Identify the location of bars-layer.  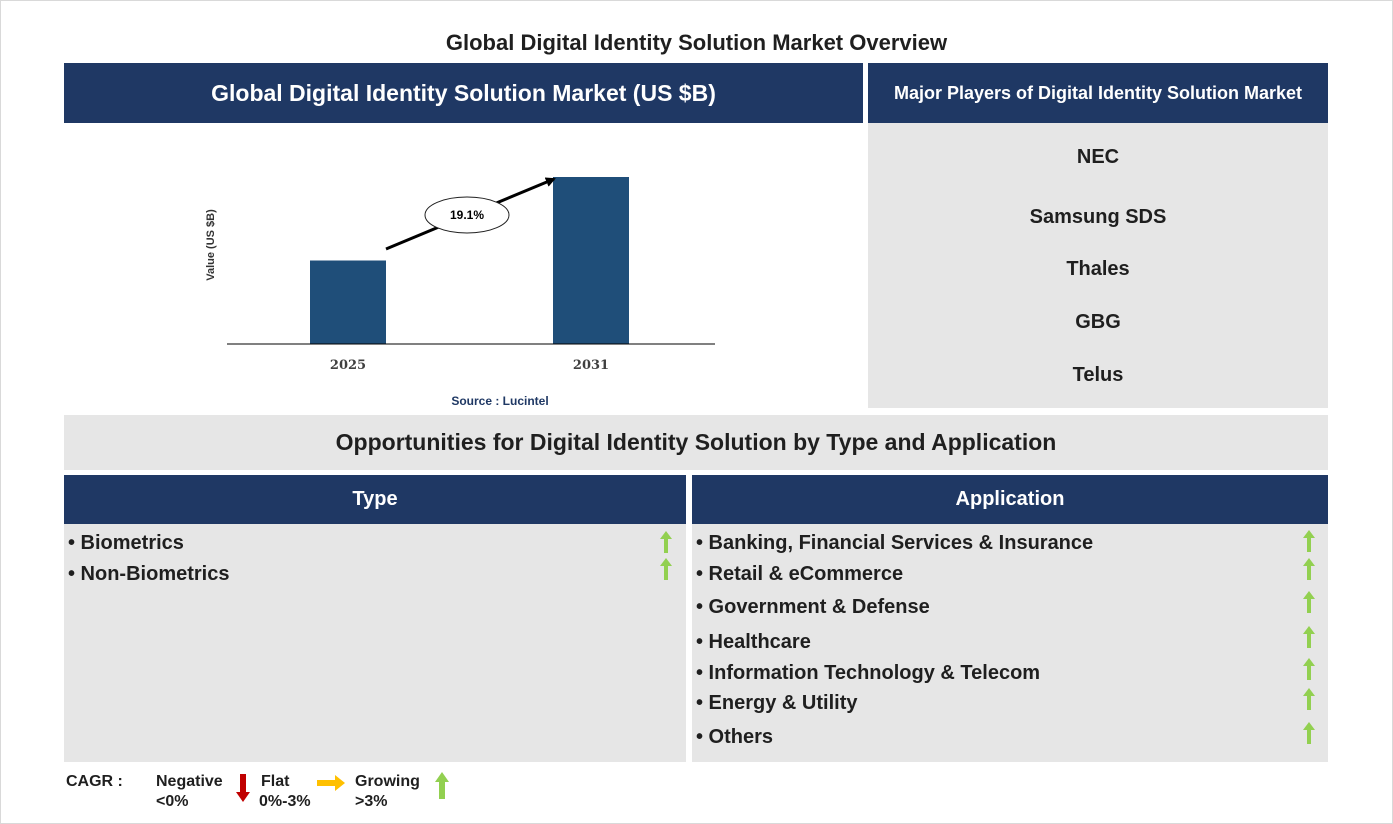
(469, 260).